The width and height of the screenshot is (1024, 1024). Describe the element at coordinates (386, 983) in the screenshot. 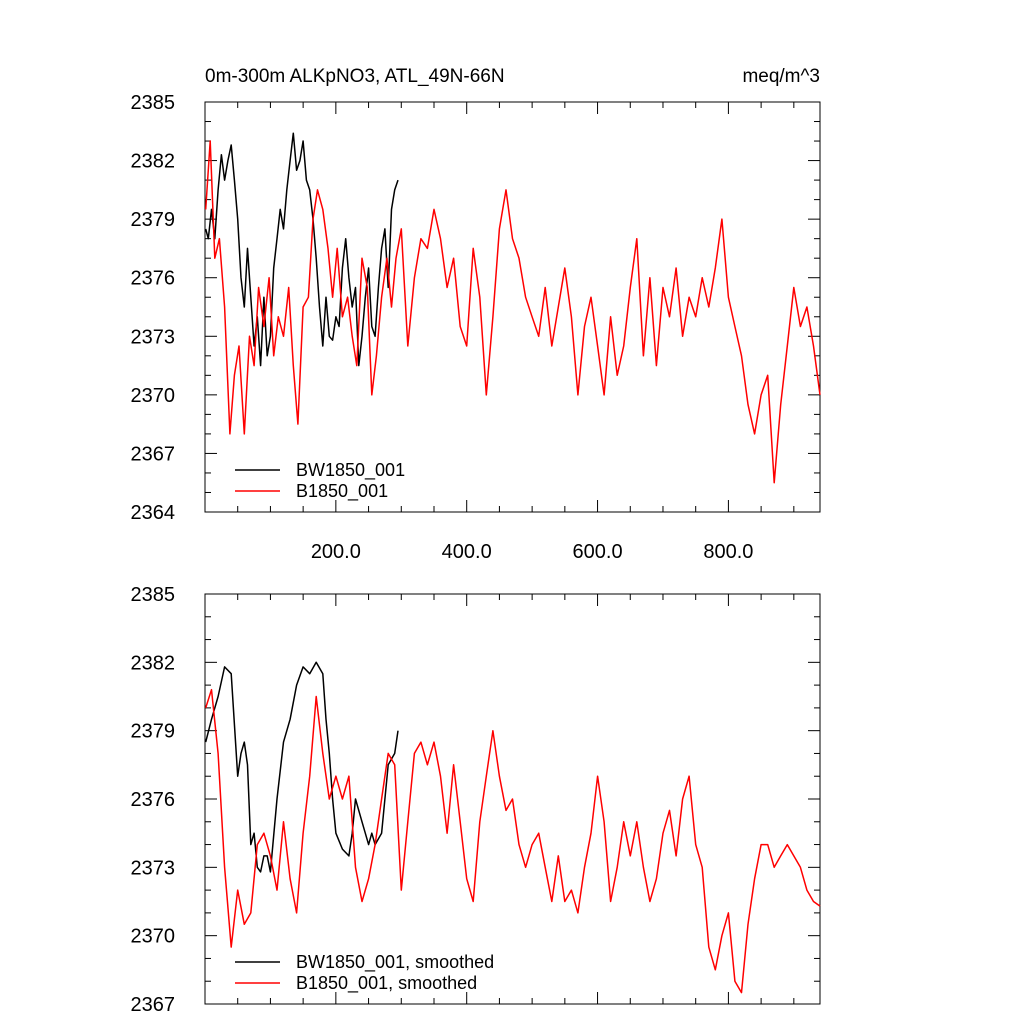

I see `legend-label: B1850_001, smoothed` at that location.